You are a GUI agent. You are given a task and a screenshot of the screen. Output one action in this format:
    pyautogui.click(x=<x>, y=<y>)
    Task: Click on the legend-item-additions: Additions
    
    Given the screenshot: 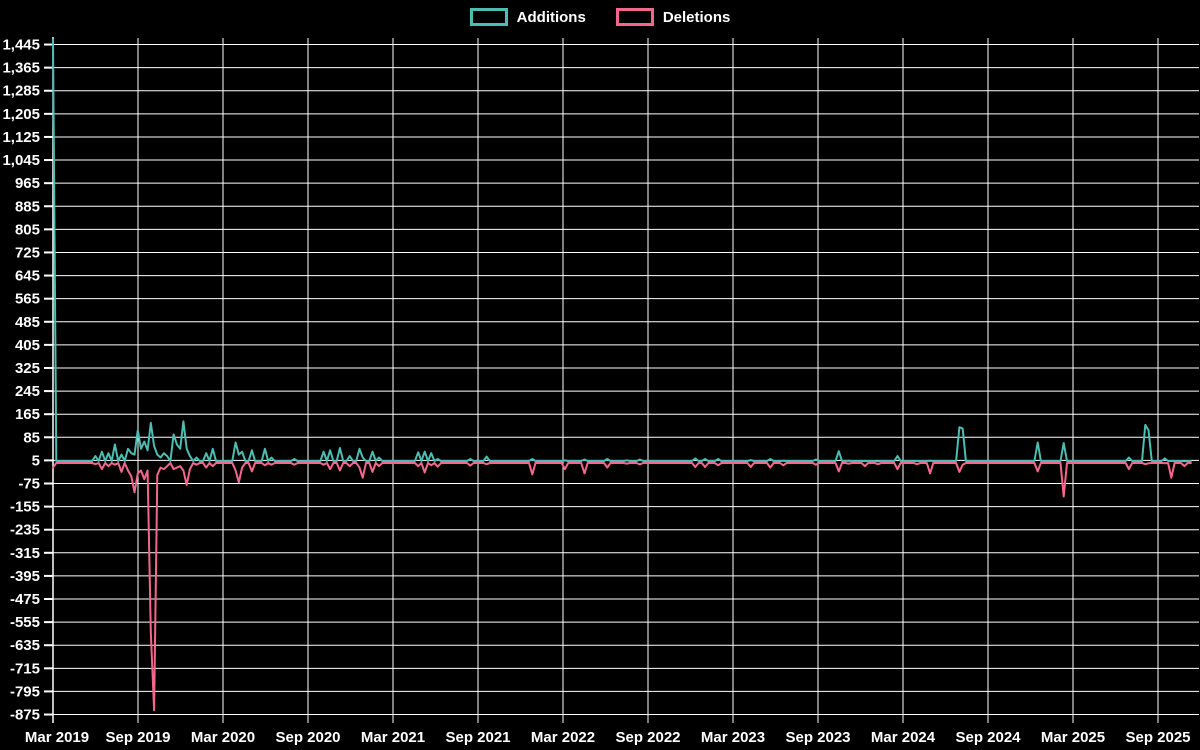 What is the action you would take?
    pyautogui.click(x=527, y=17)
    